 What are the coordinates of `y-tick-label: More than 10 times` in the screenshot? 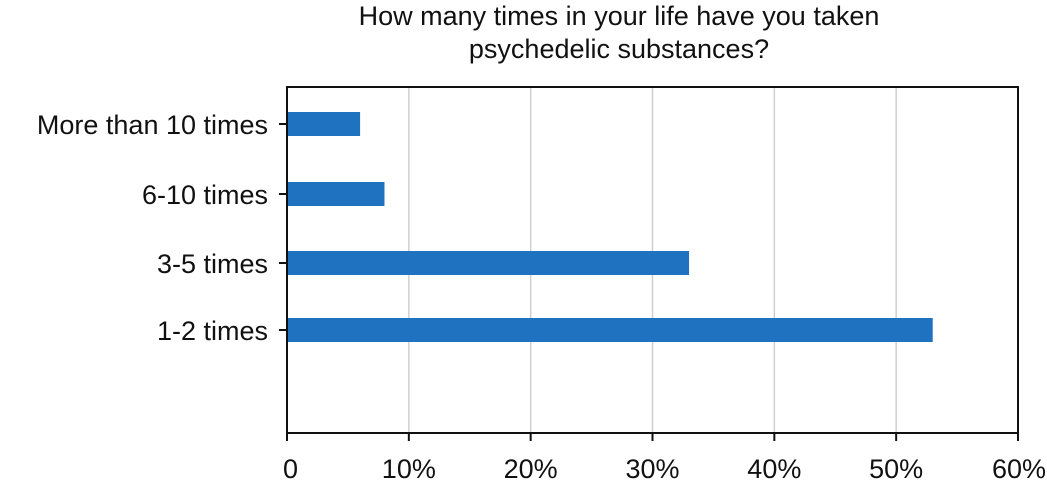 It's located at (152, 125).